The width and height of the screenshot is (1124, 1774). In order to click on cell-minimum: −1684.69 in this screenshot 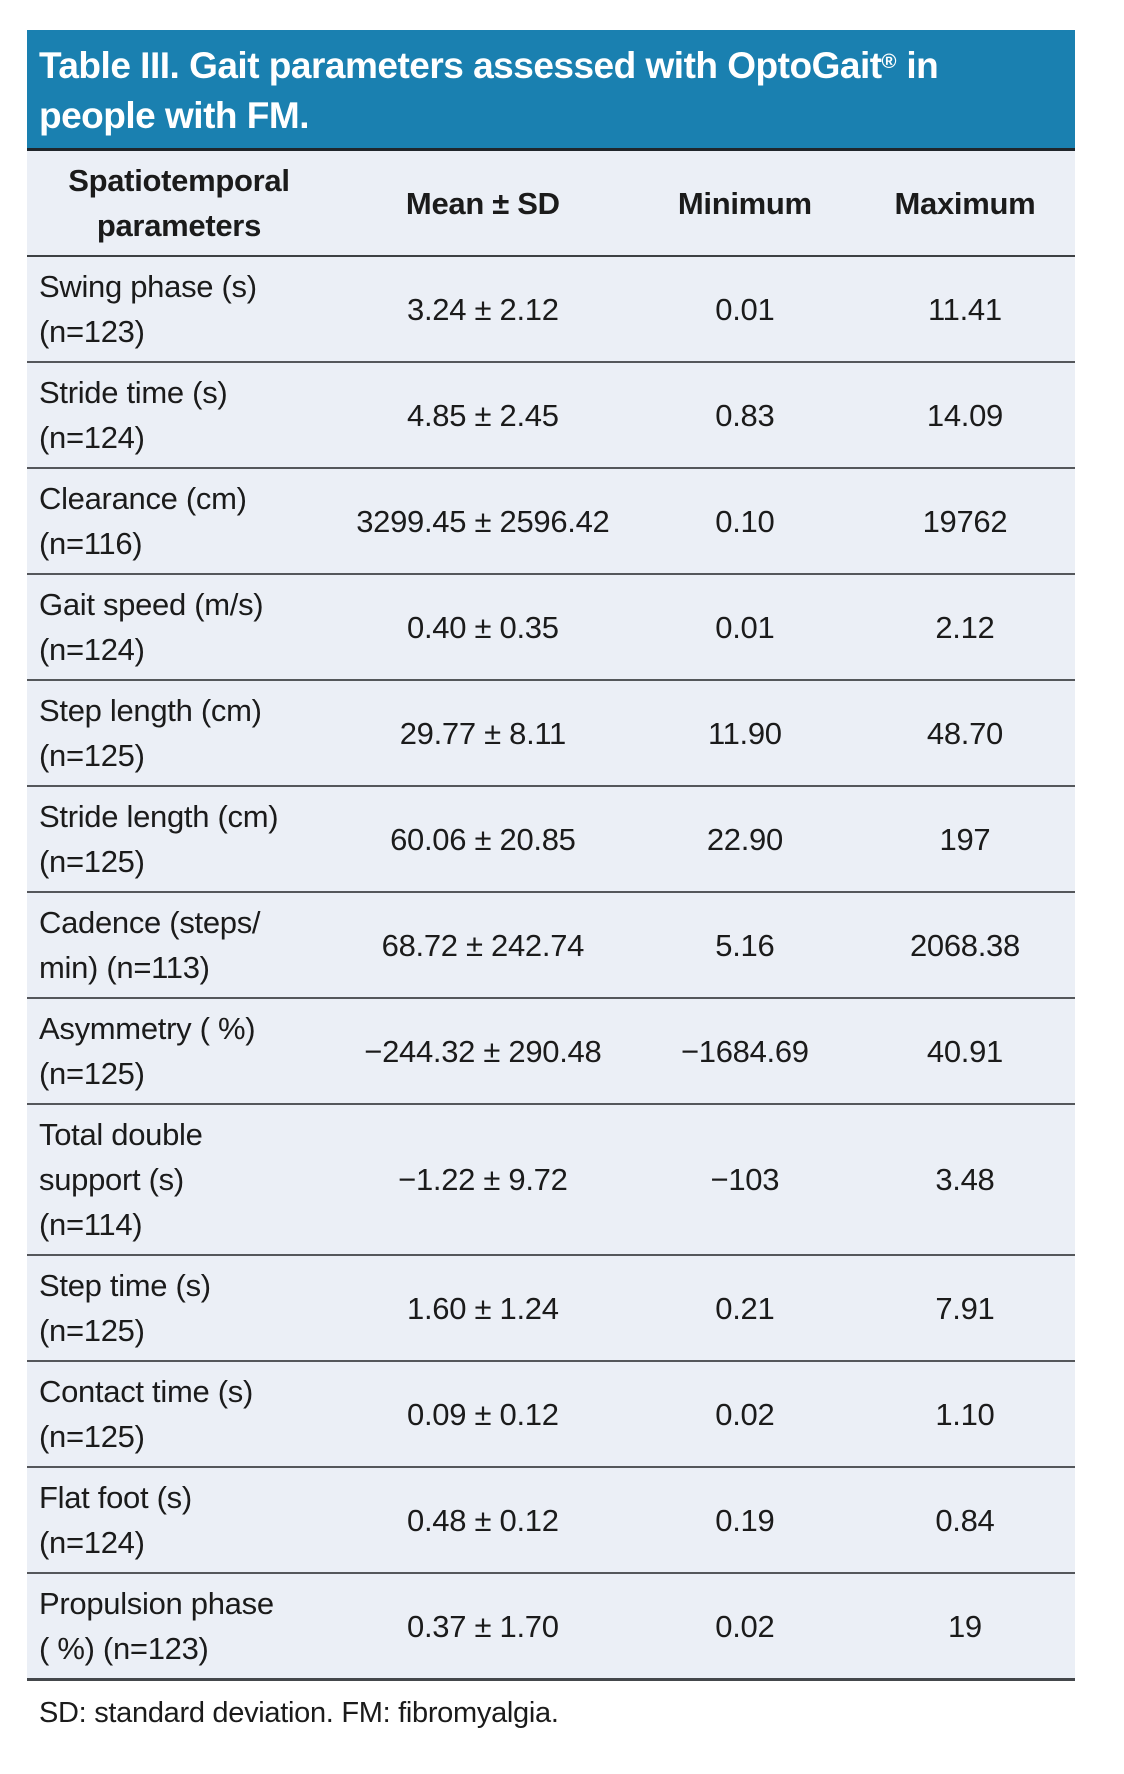, I will do `click(744, 1051)`.